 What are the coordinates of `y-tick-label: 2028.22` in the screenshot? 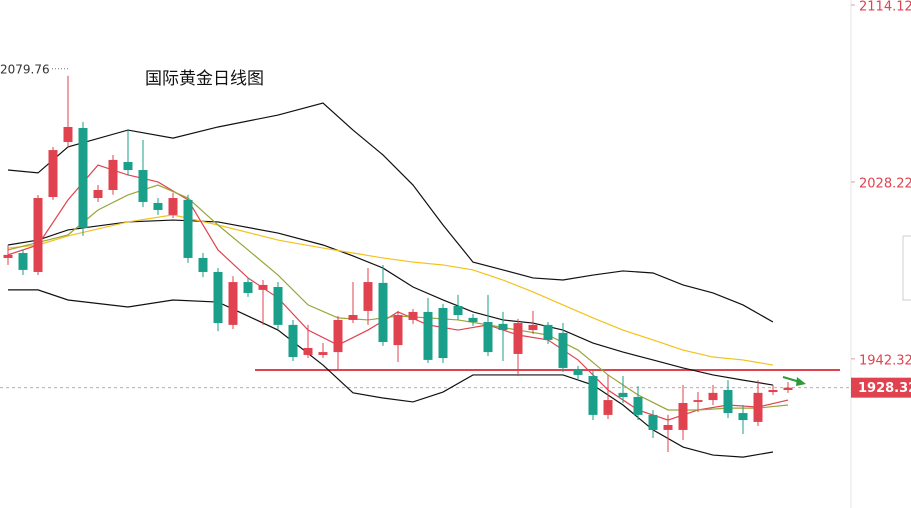 It's located at (885, 183).